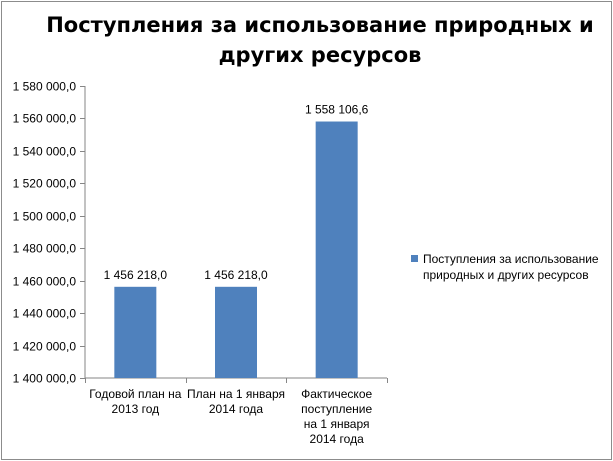 Image resolution: width=613 pixels, height=461 pixels. I want to click on y-tick-label: 1 440 000,0, so click(45, 314).